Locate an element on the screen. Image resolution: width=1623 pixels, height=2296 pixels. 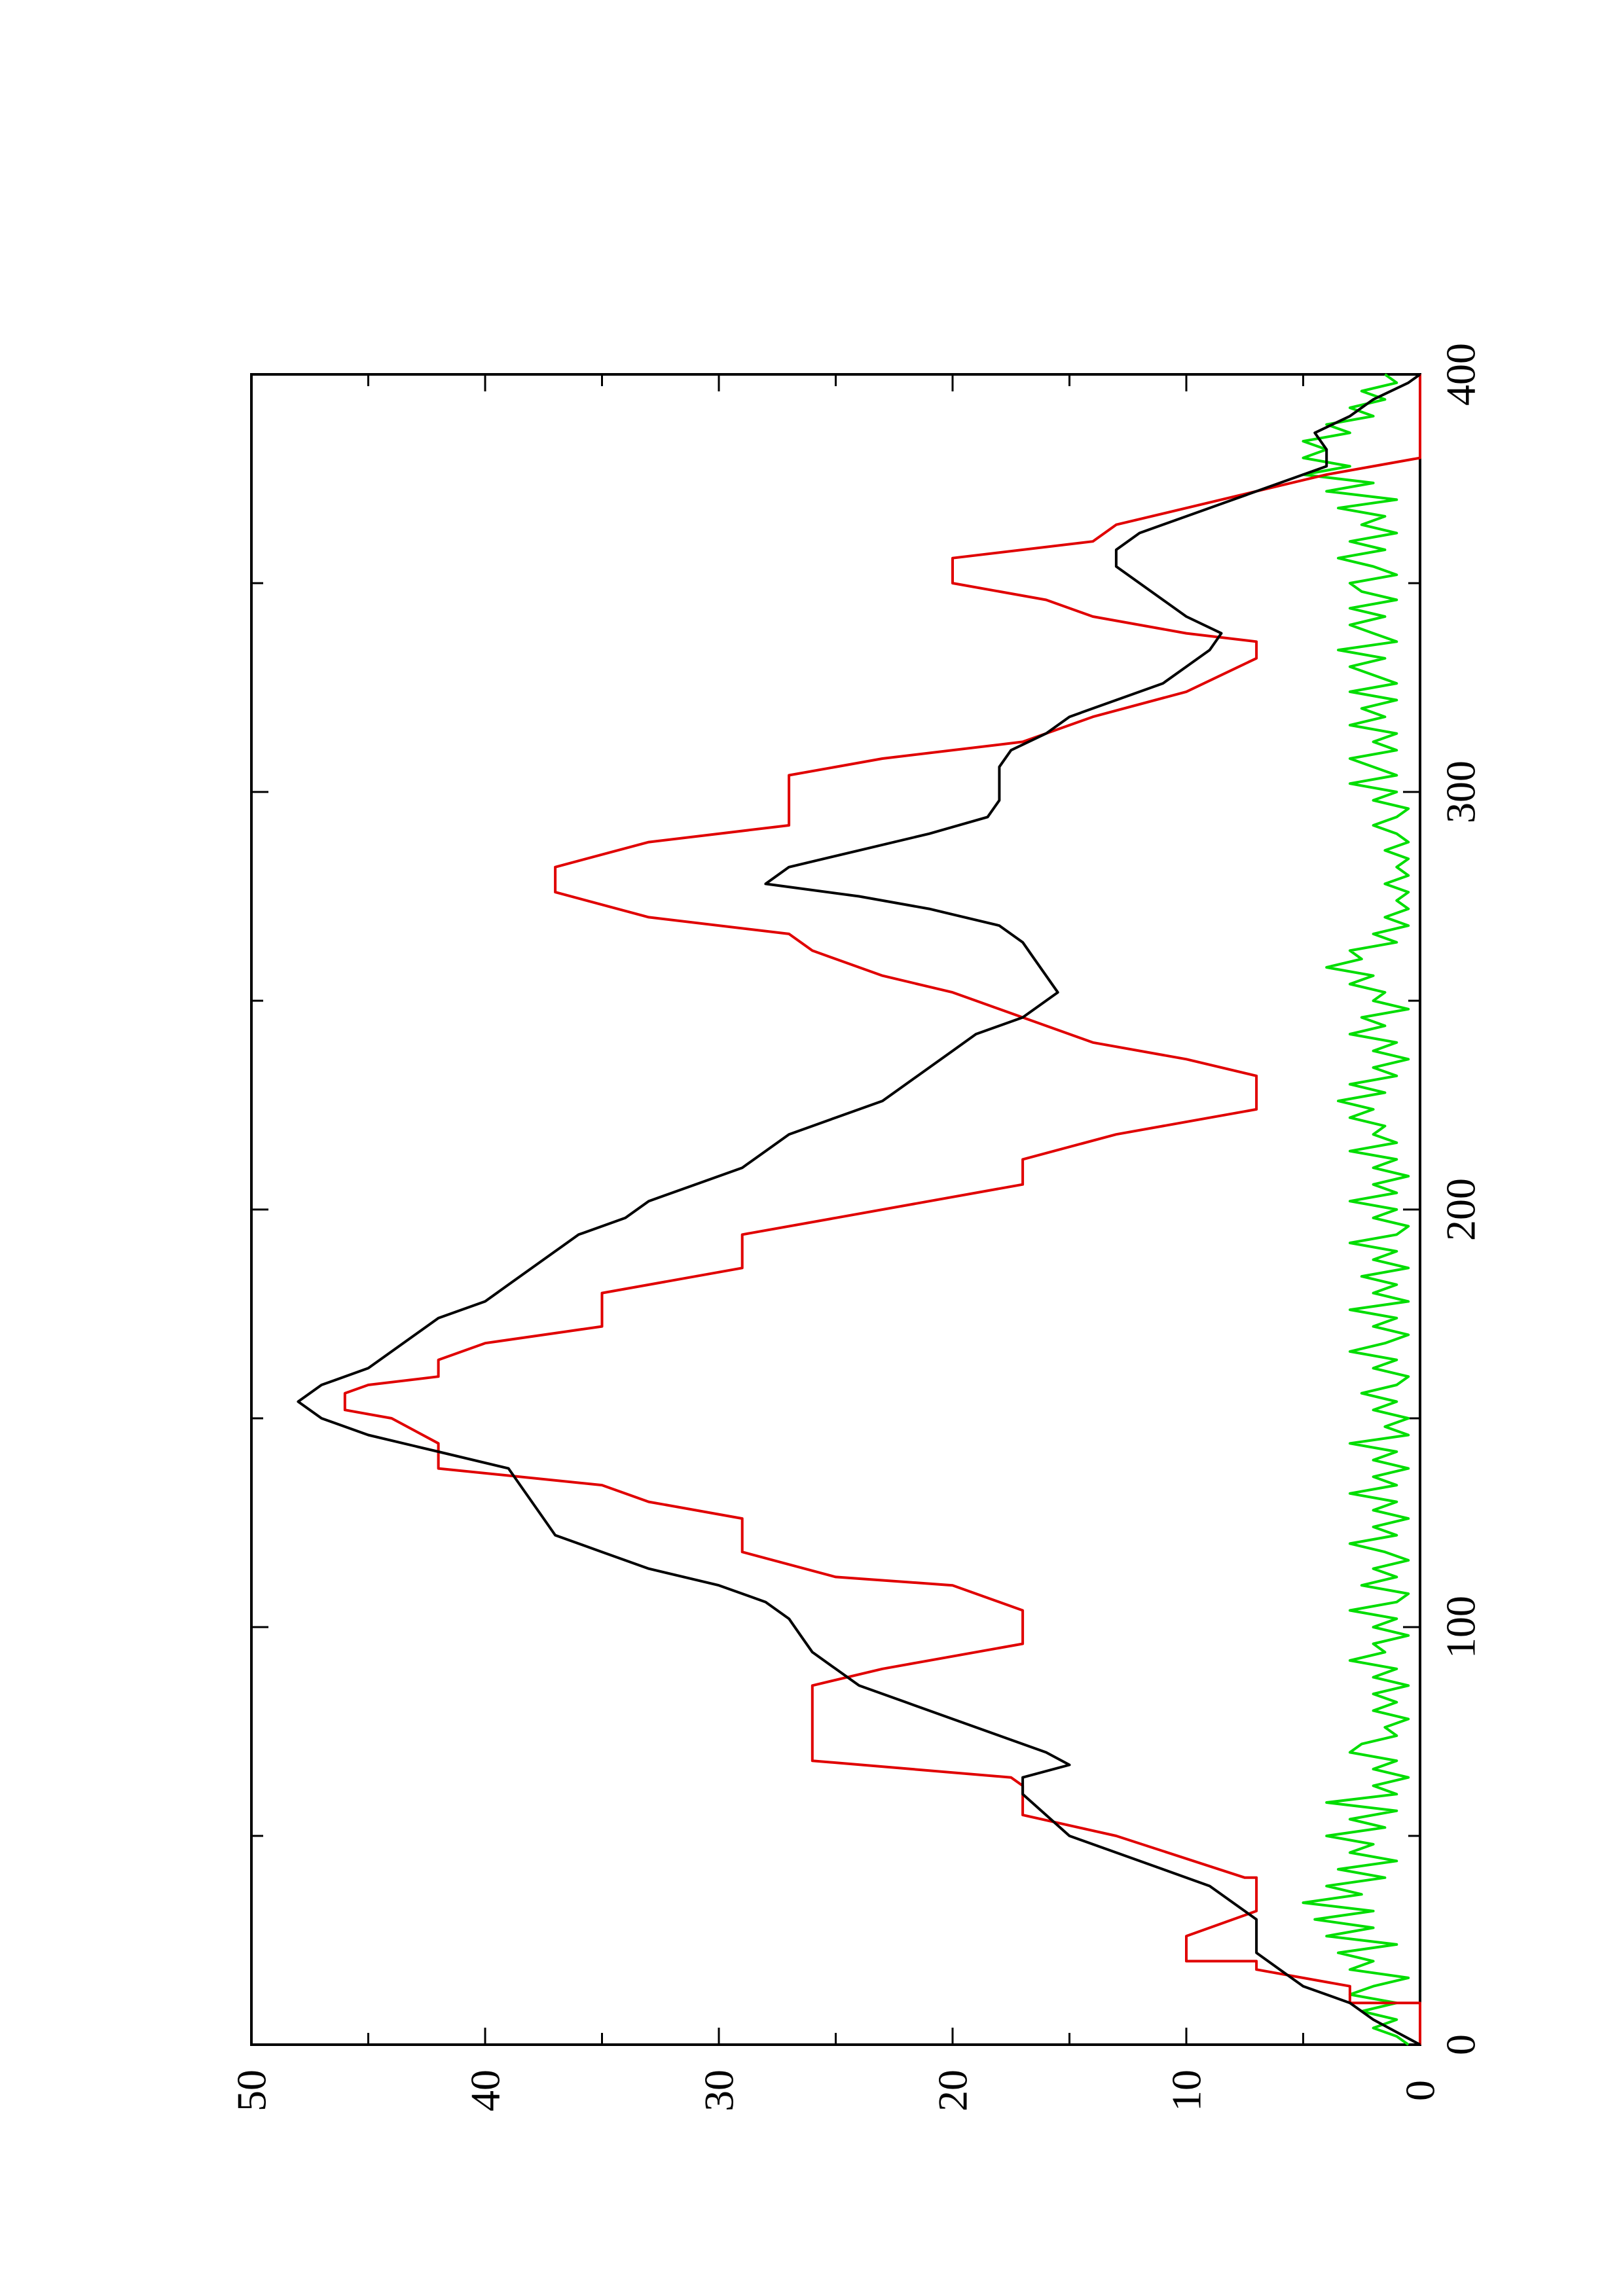
x-tick-label: 200 is located at coordinates (1461, 1209).